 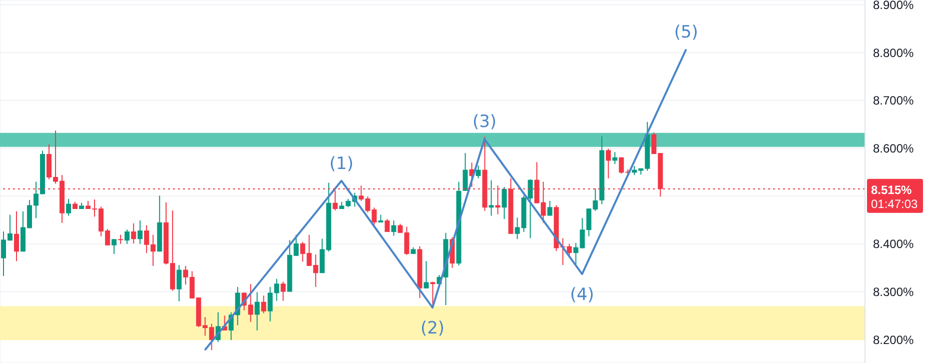 I want to click on y-tick-label: 8.800%, so click(x=893, y=53).